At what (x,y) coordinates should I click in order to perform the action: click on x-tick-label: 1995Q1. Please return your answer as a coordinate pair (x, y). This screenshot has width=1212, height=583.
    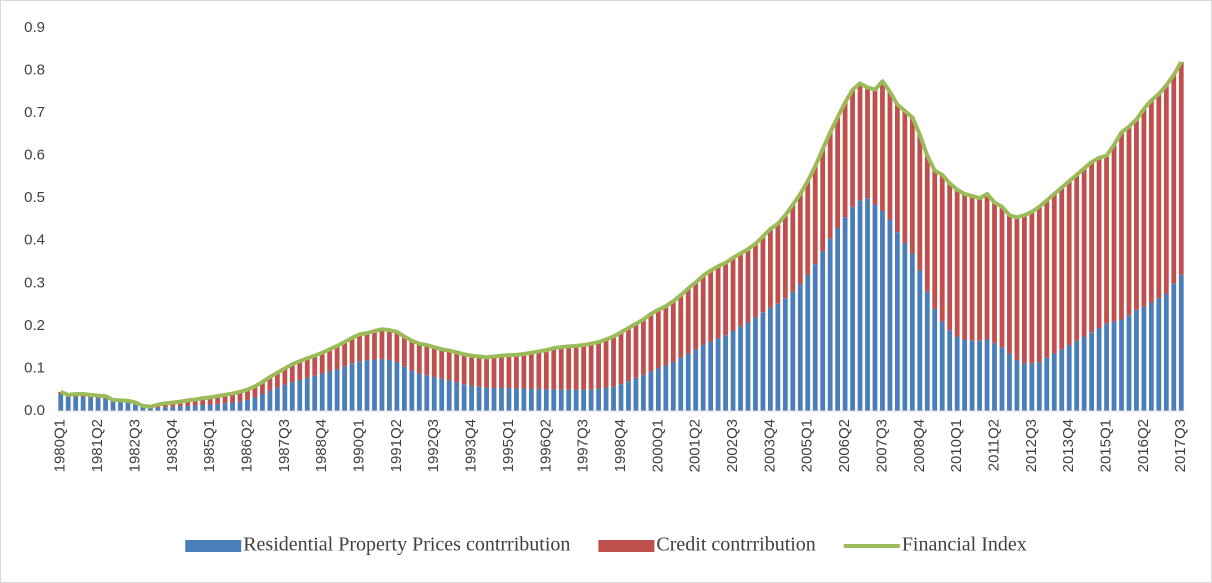
    Looking at the image, I should click on (508, 445).